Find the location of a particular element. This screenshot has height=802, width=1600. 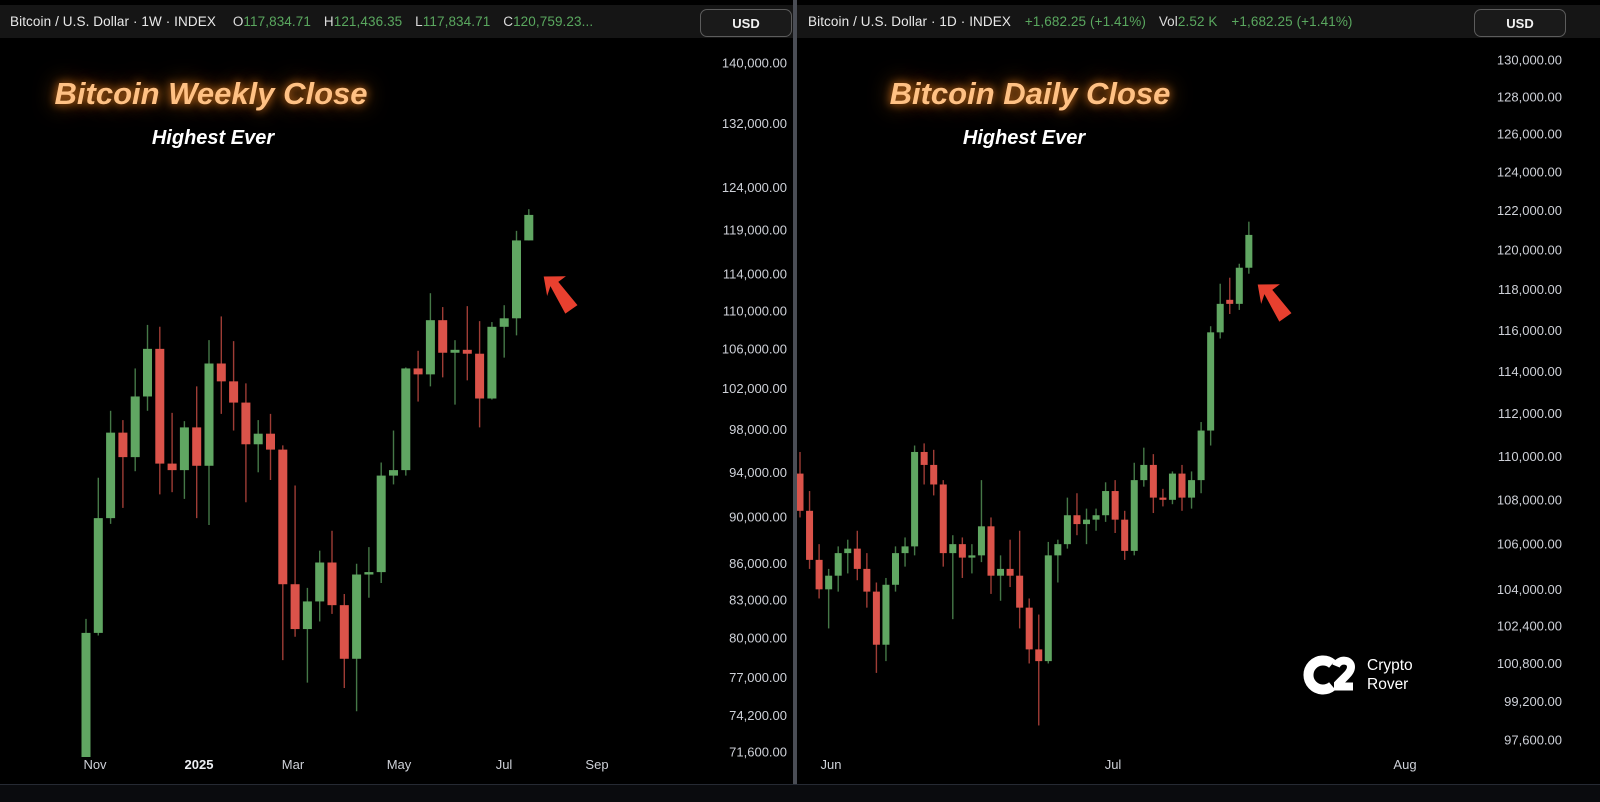

svg-text: 80,000.00 is located at coordinates (758, 638).